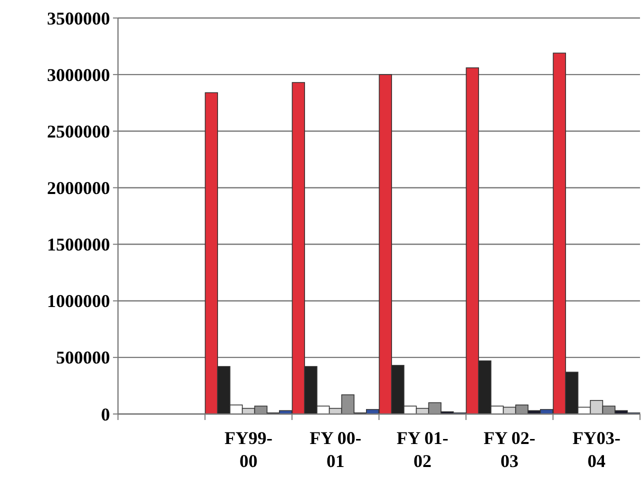 The width and height of the screenshot is (642, 490). Describe the element at coordinates (78, 244) in the screenshot. I see `y-tick-label: 1500000` at that location.